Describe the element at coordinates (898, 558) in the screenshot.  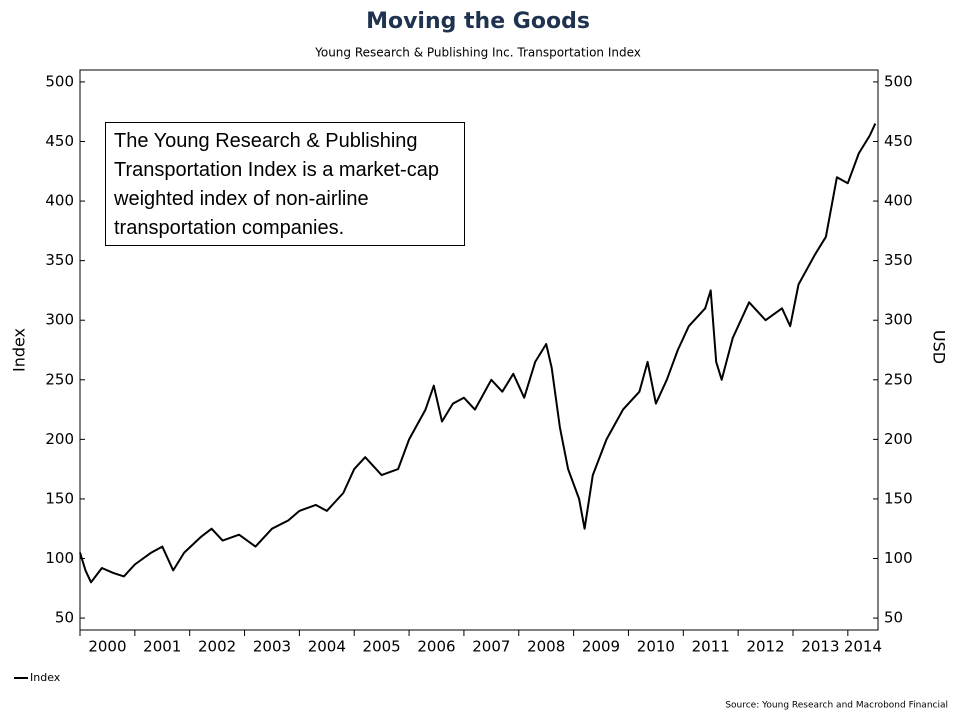
I see `y2-tick-label: 100` at that location.